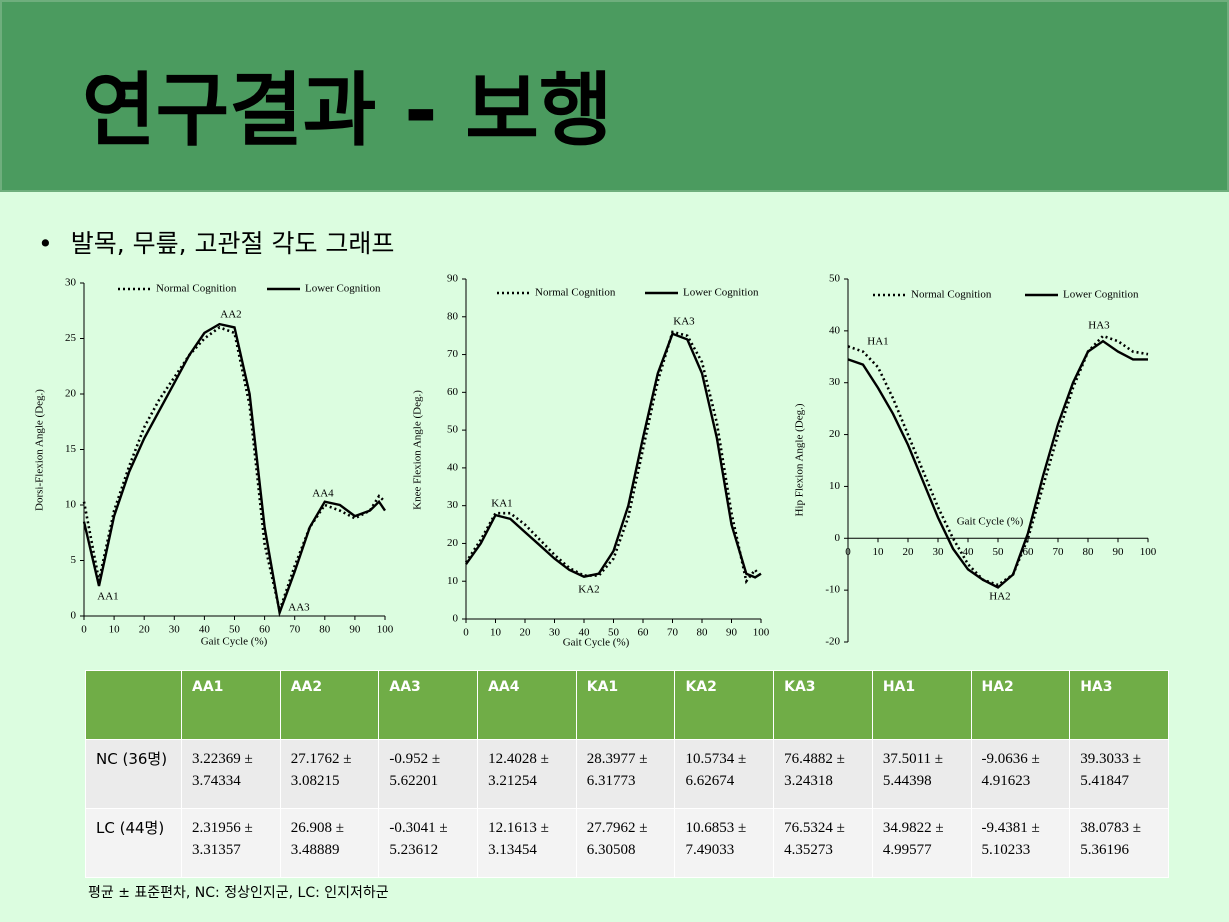 Image resolution: width=1229 pixels, height=922 pixels. What do you see at coordinates (238, 893) in the screenshot?
I see `footnote: 평균 ± 표준편차, NC: 정상인지군, LC: 인지저하군` at bounding box center [238, 893].